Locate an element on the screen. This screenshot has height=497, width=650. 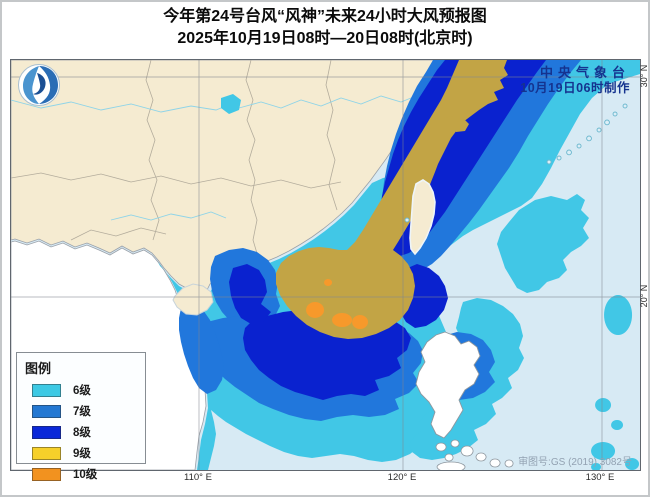
lon-label-130e: 130° E is located at coordinates (600, 477).